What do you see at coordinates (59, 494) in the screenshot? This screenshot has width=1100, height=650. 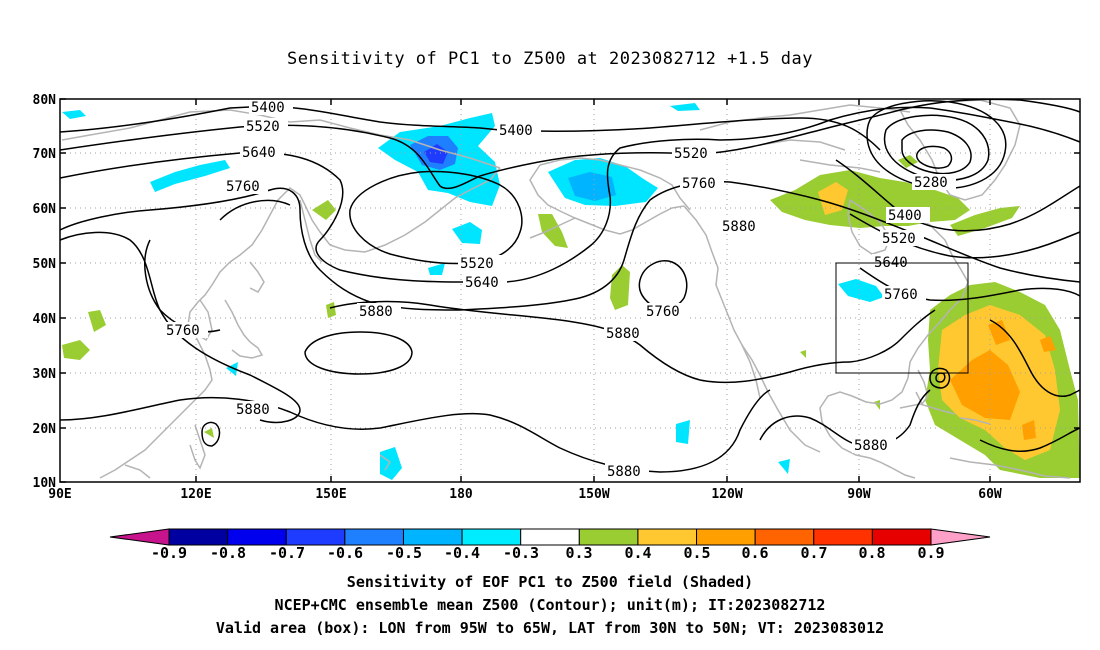 I see `lon-label: 90E` at bounding box center [59, 494].